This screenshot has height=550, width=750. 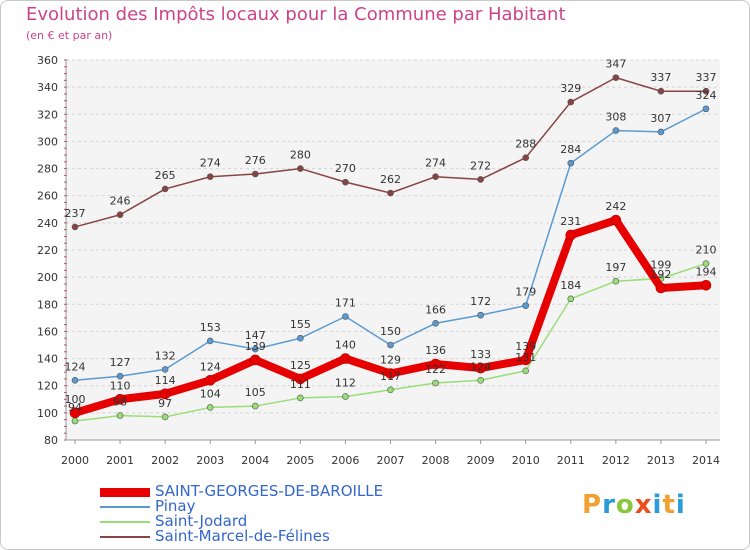 What do you see at coordinates (300, 365) in the screenshot?
I see `data-label: 125` at bounding box center [300, 365].